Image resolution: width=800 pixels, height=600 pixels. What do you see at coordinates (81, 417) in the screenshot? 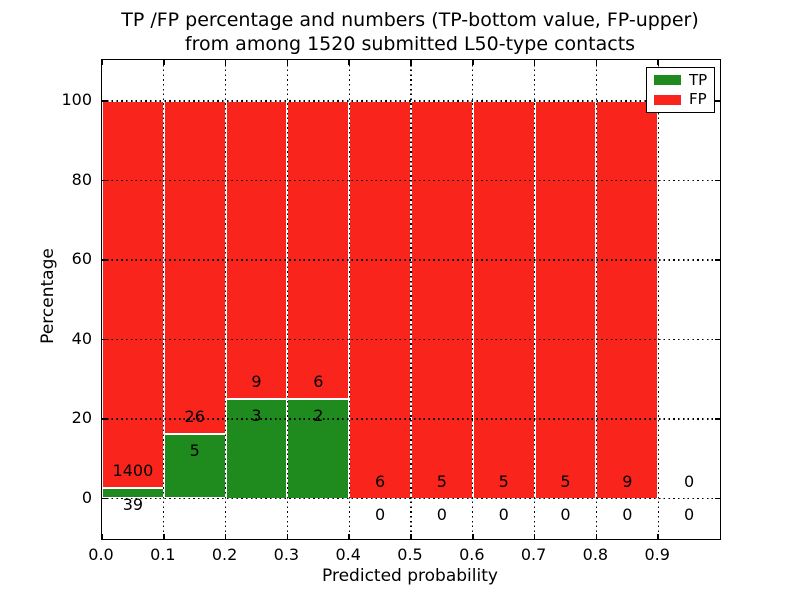
I see `ytick-label-20: 20` at bounding box center [81, 417].